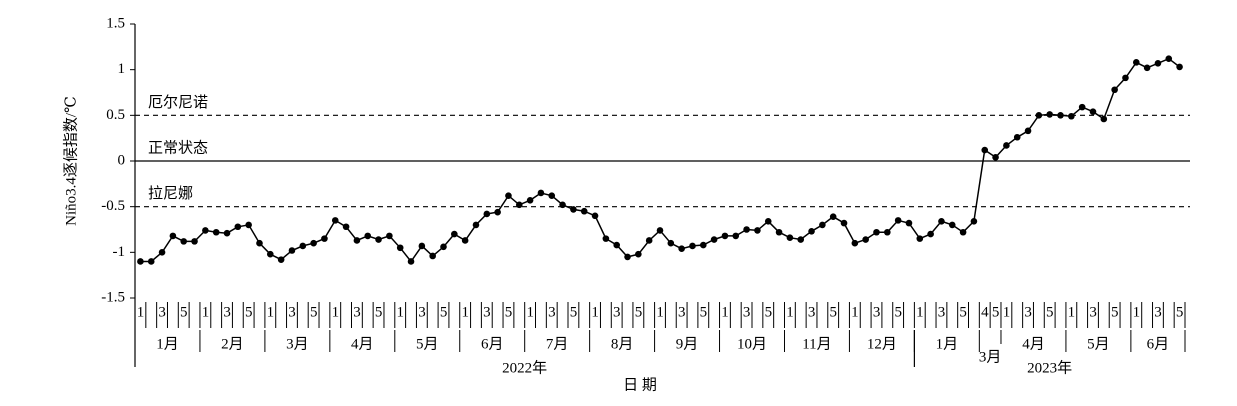 This screenshot has height=406, width=1237. What do you see at coordinates (687, 344) in the screenshot?
I see `month-label: 9月` at bounding box center [687, 344].